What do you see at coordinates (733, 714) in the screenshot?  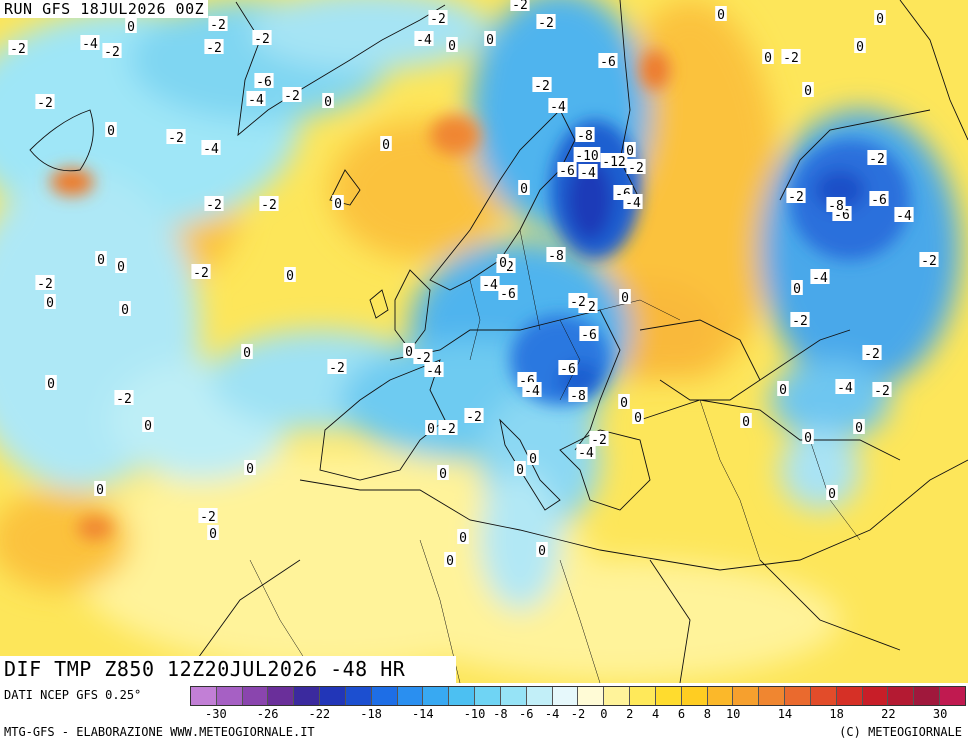 I see `scale-tick-label: 10` at bounding box center [733, 714].